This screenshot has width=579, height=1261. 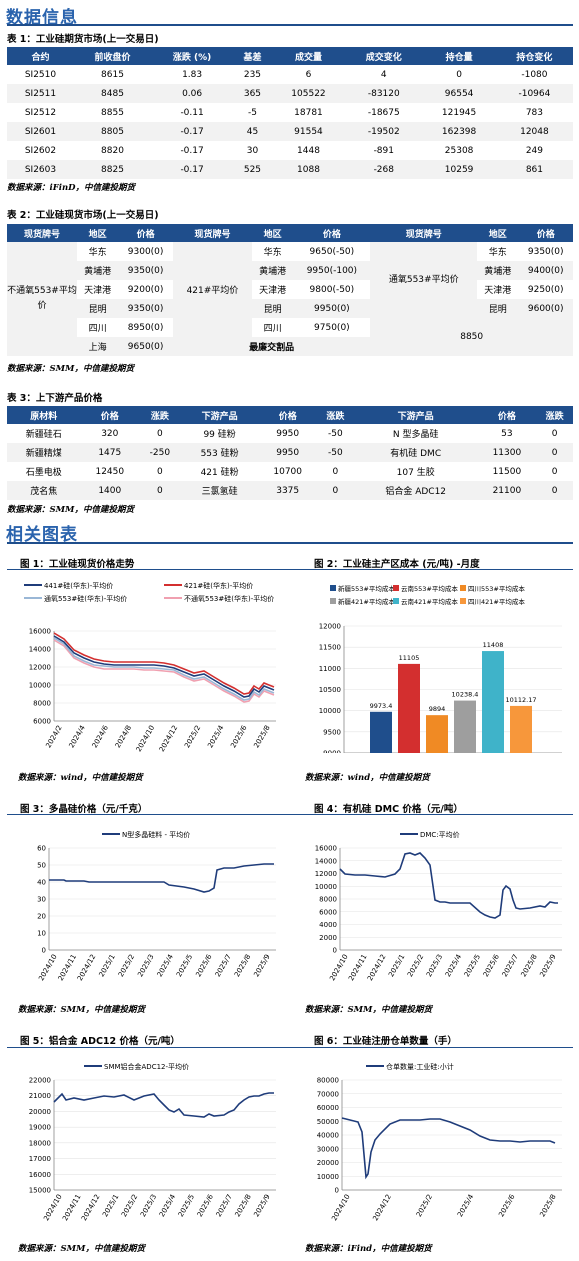 I want to click on y-tick-label: 20000, so click(x=40, y=1112).